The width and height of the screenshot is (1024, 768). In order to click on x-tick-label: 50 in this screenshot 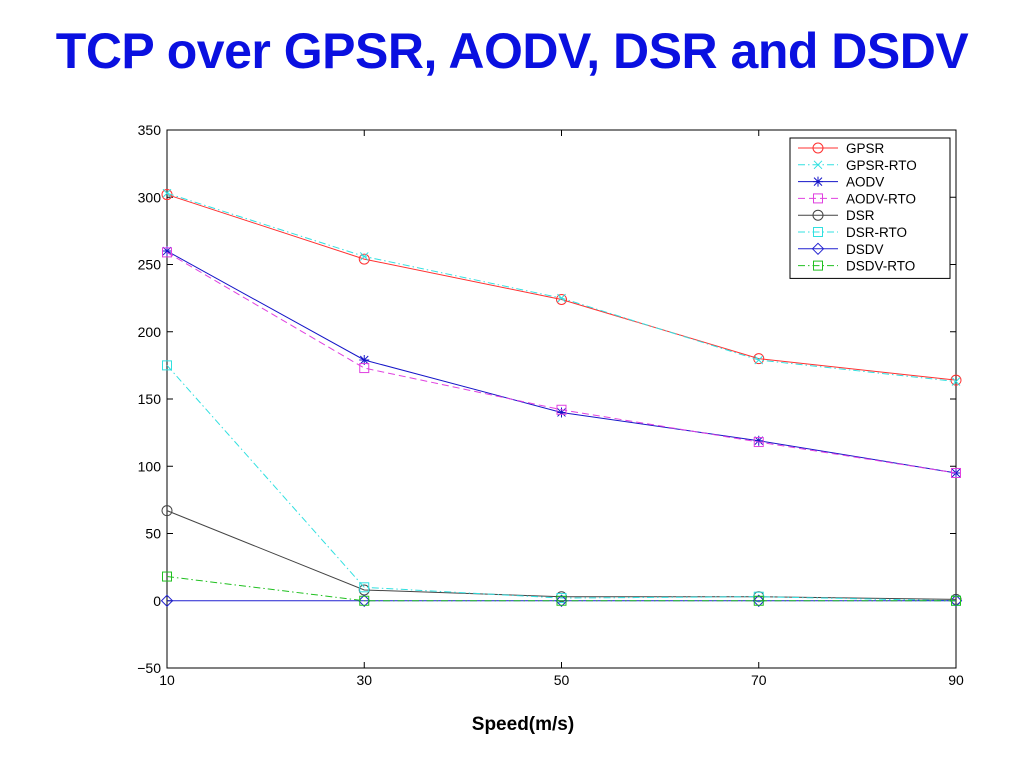, I will do `click(562, 680)`.